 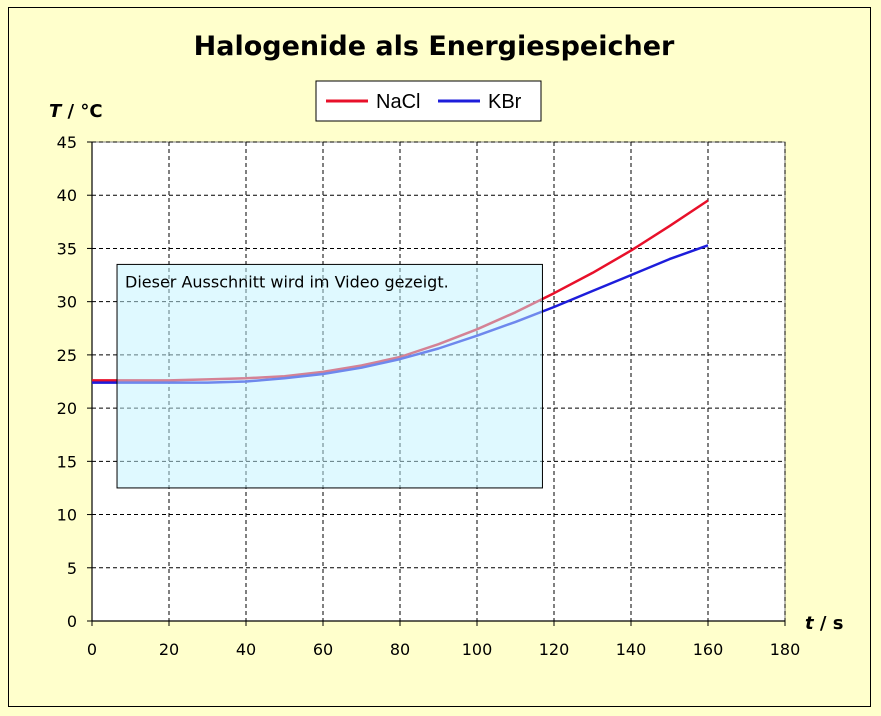 What do you see at coordinates (323, 649) in the screenshot?
I see `x-tick-label: 60` at bounding box center [323, 649].